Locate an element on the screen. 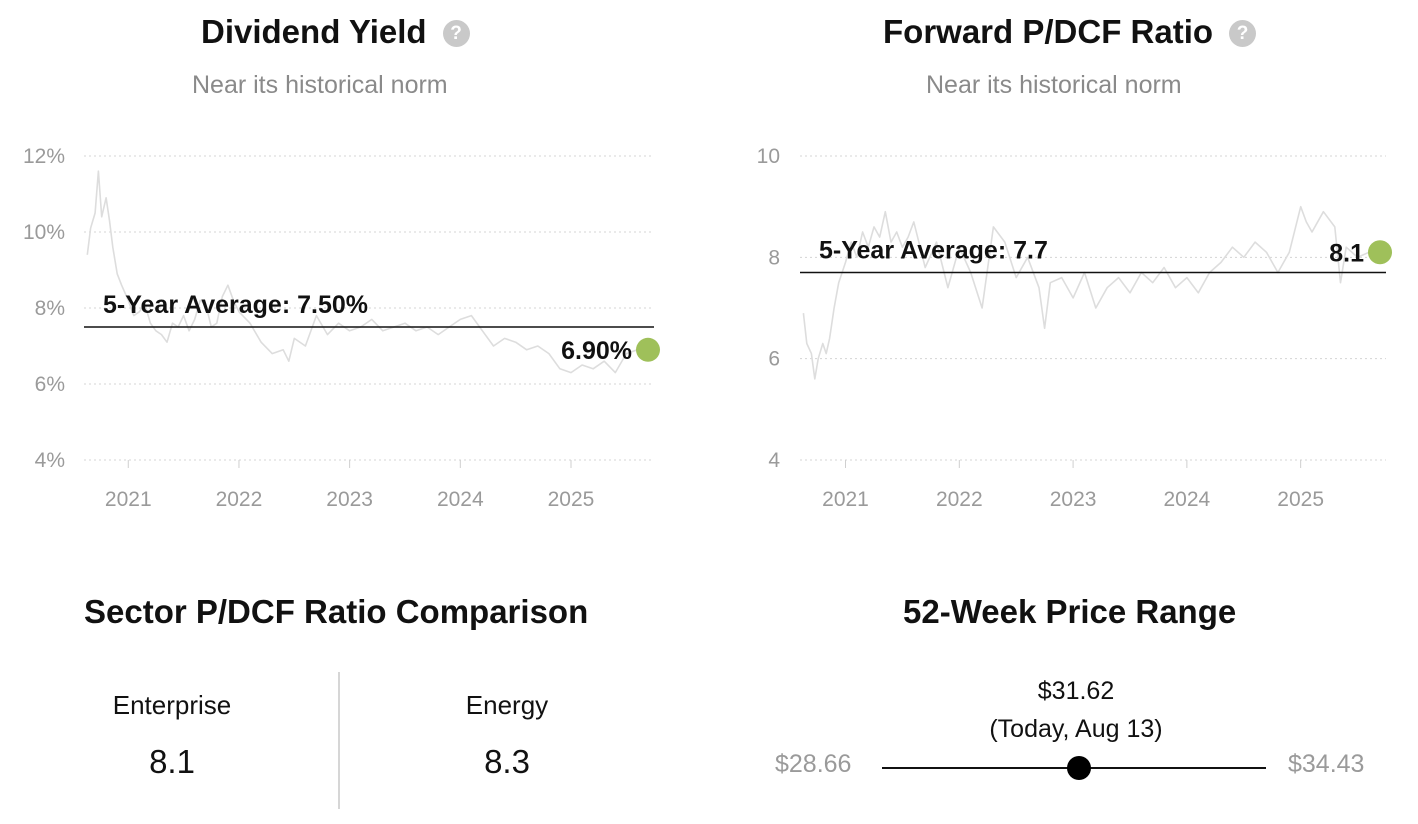  y-tick-label: 6% is located at coordinates (50, 384).